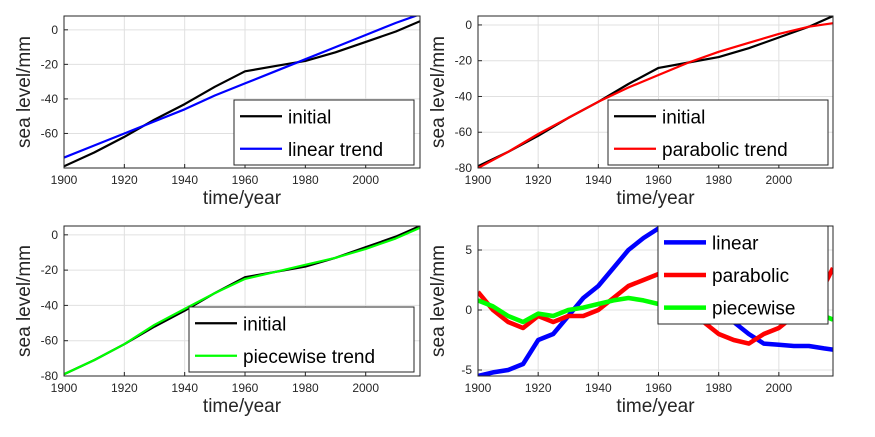  I want to click on legend-label: parabolic, so click(750, 276).